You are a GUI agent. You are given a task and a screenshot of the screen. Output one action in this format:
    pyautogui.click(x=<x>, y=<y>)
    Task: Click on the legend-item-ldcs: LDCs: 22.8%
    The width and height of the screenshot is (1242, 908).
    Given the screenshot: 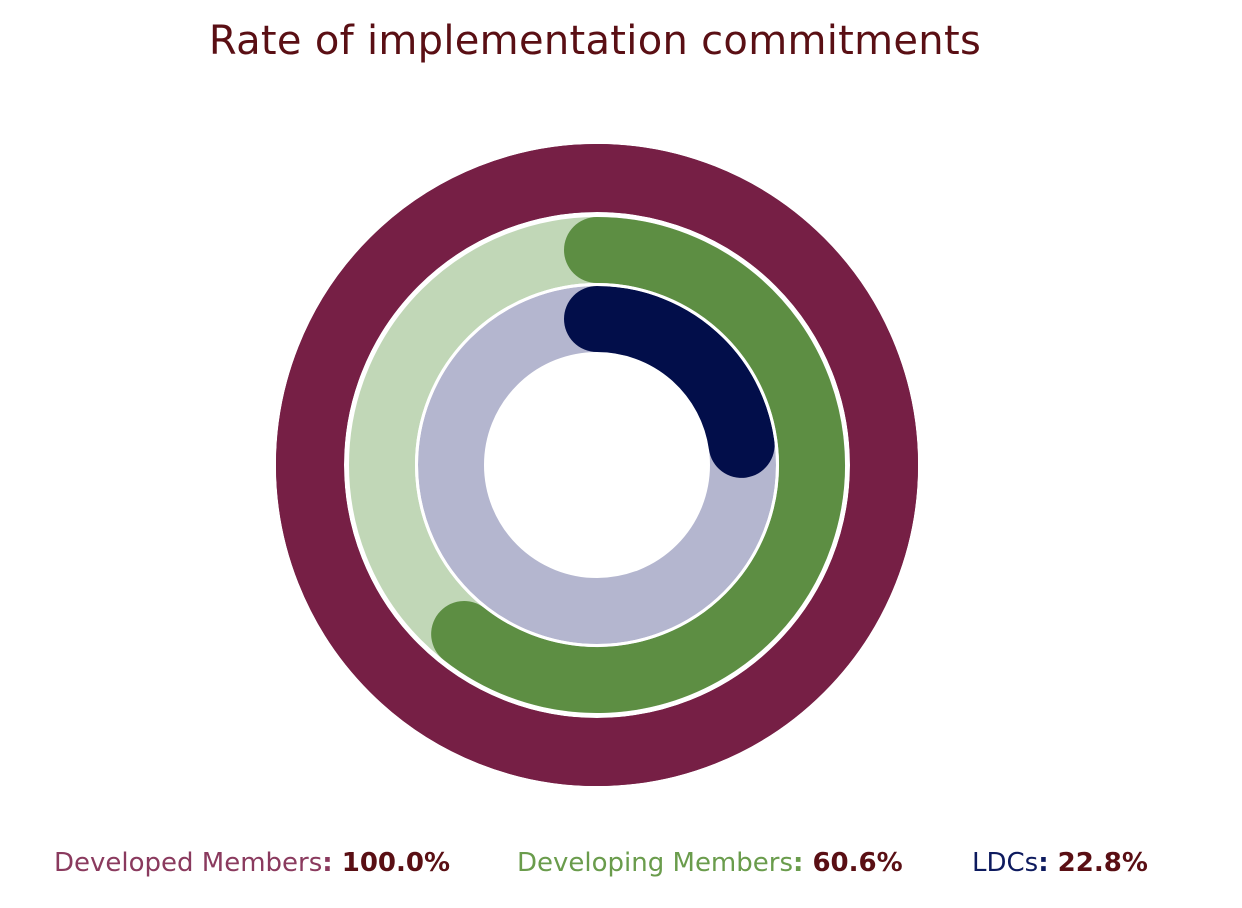 What is the action you would take?
    pyautogui.click(x=1060, y=863)
    